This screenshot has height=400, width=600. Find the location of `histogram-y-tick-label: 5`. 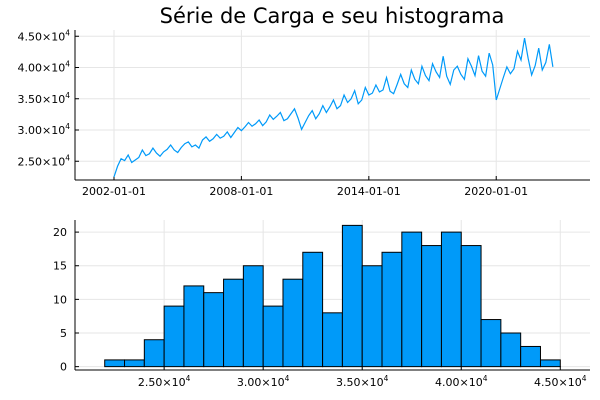

histogram-y-tick-label: 5 is located at coordinates (63, 333).